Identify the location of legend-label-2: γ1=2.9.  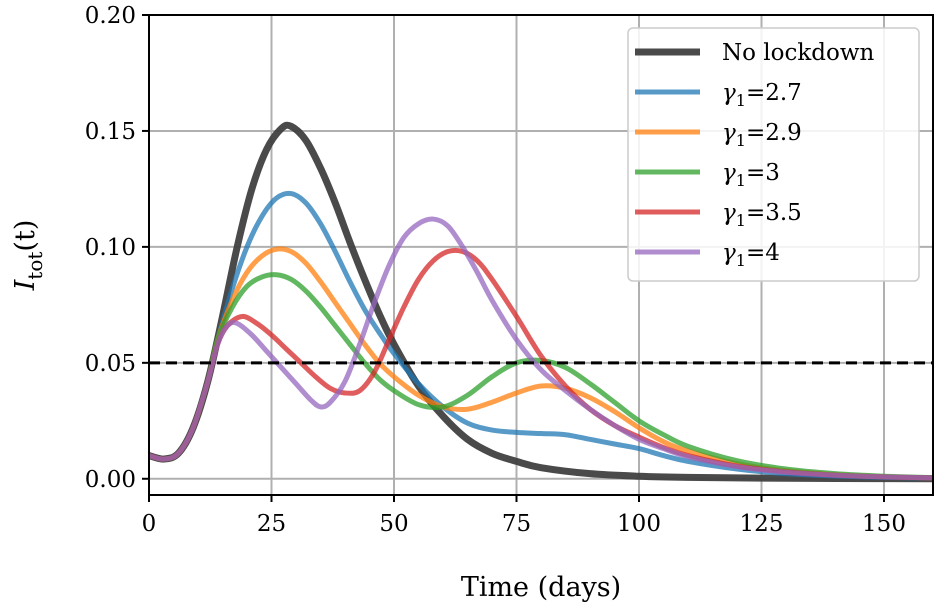
(762, 135).